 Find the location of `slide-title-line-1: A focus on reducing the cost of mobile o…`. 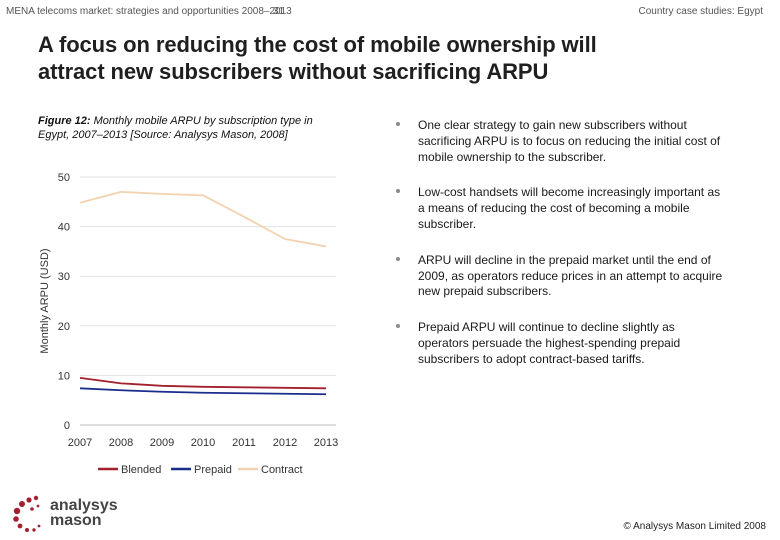

slide-title-line-1: A focus on reducing the cost of mobile o… is located at coordinates (317, 44).